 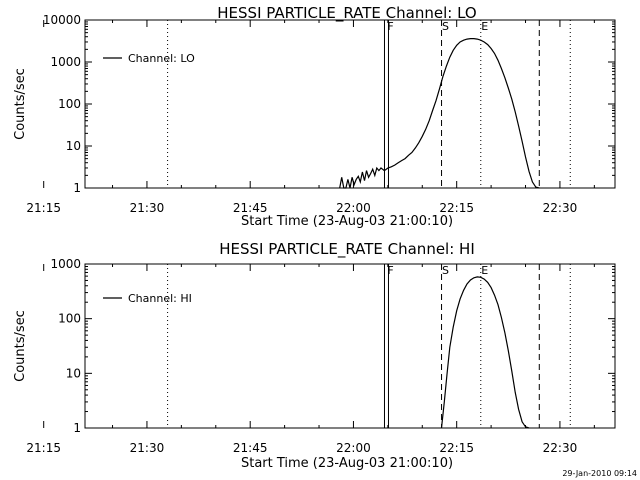 I want to click on y-tick-label: 10000, so click(x=62, y=20).